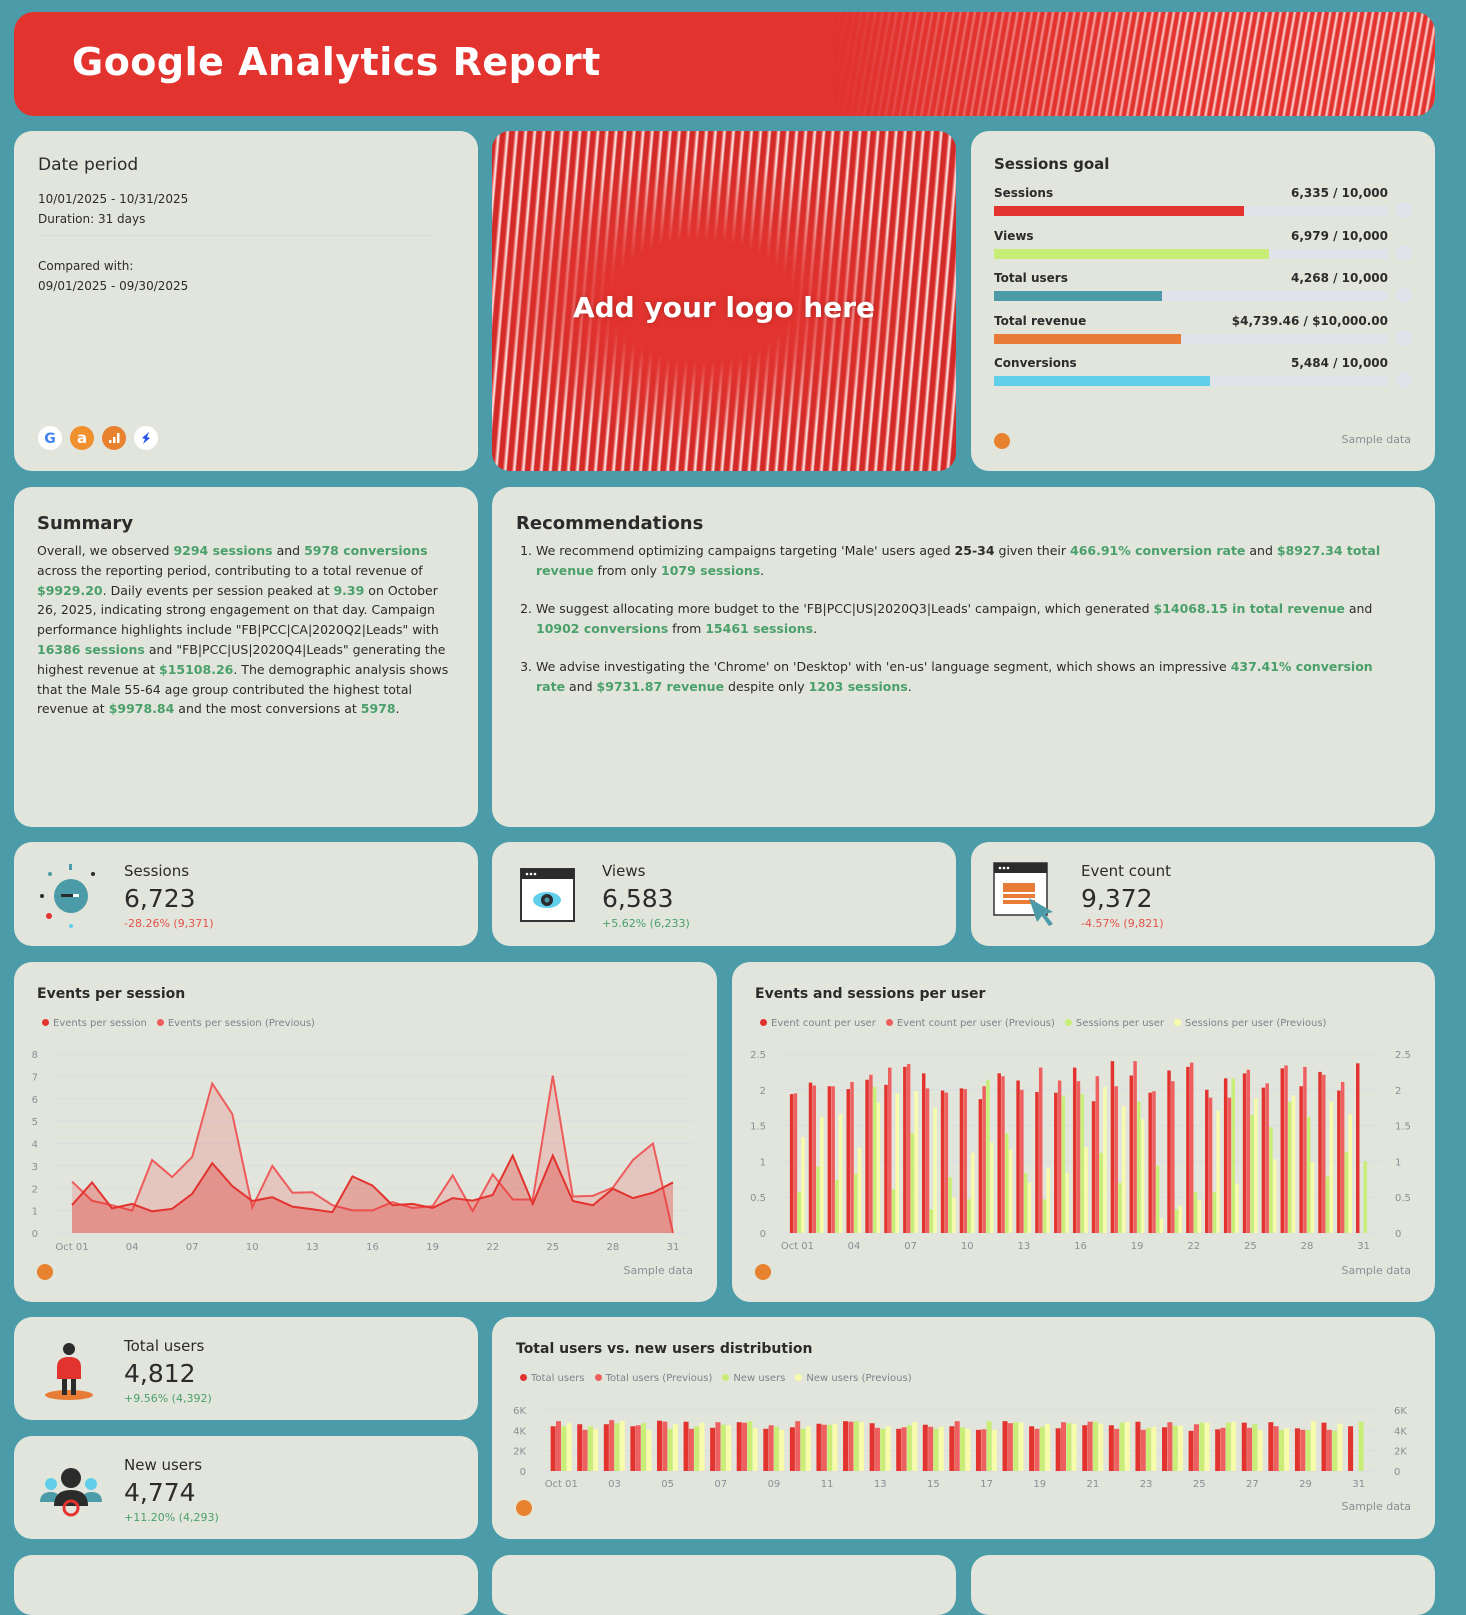 Image resolution: width=1466 pixels, height=1615 pixels. Describe the element at coordinates (94, 1023) in the screenshot. I see `legend-item: Events per session` at that location.